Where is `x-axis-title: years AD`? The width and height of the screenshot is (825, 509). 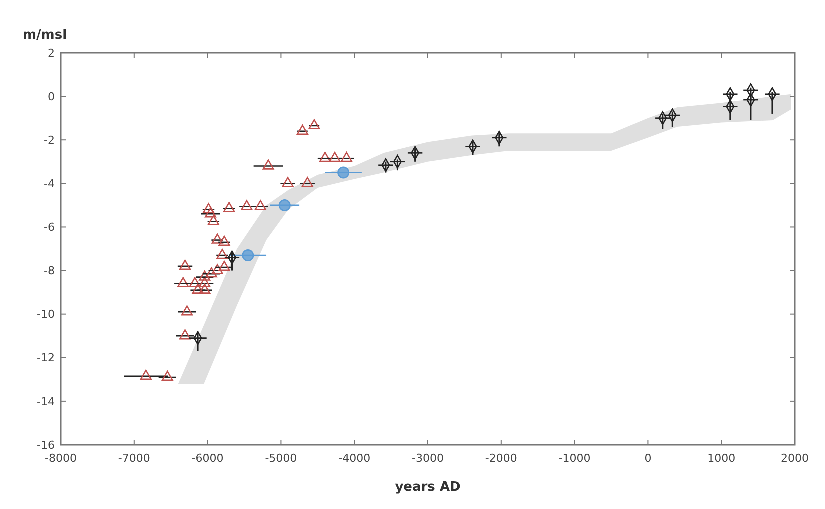
x-axis-title: years AD is located at coordinates (428, 487).